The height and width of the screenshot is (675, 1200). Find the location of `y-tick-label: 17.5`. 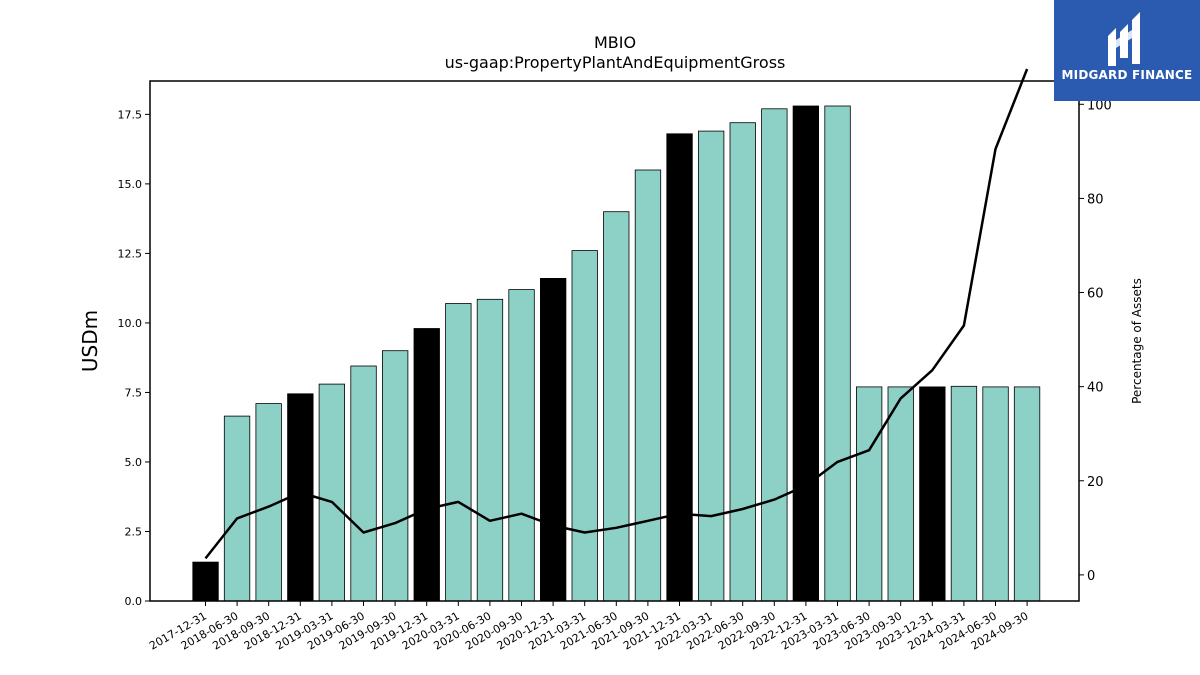

y-tick-label: 17.5 is located at coordinates (130, 114).